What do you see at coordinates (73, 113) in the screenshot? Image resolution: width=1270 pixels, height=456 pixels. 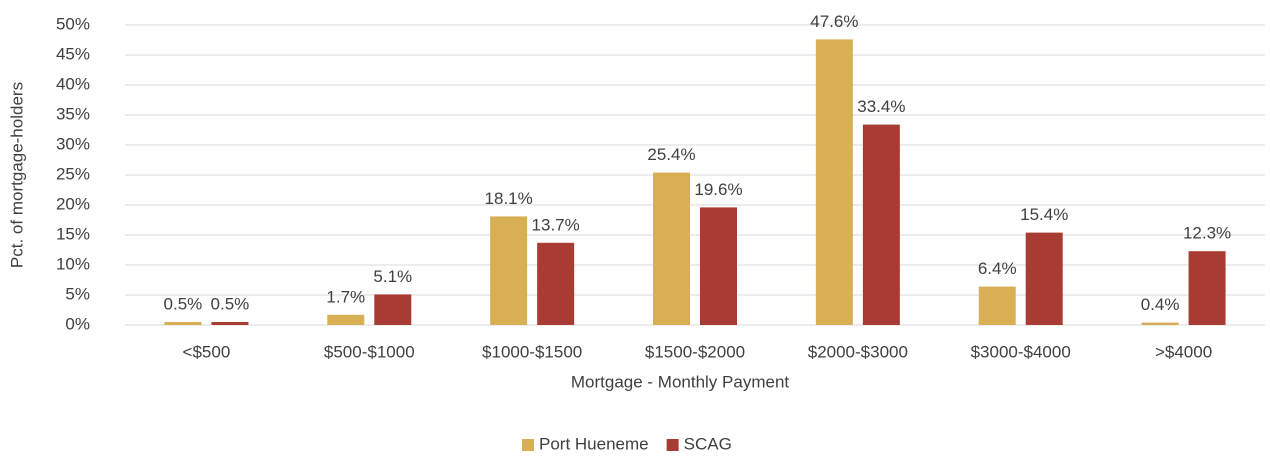 I see `y-tick-label: 35%` at bounding box center [73, 113].